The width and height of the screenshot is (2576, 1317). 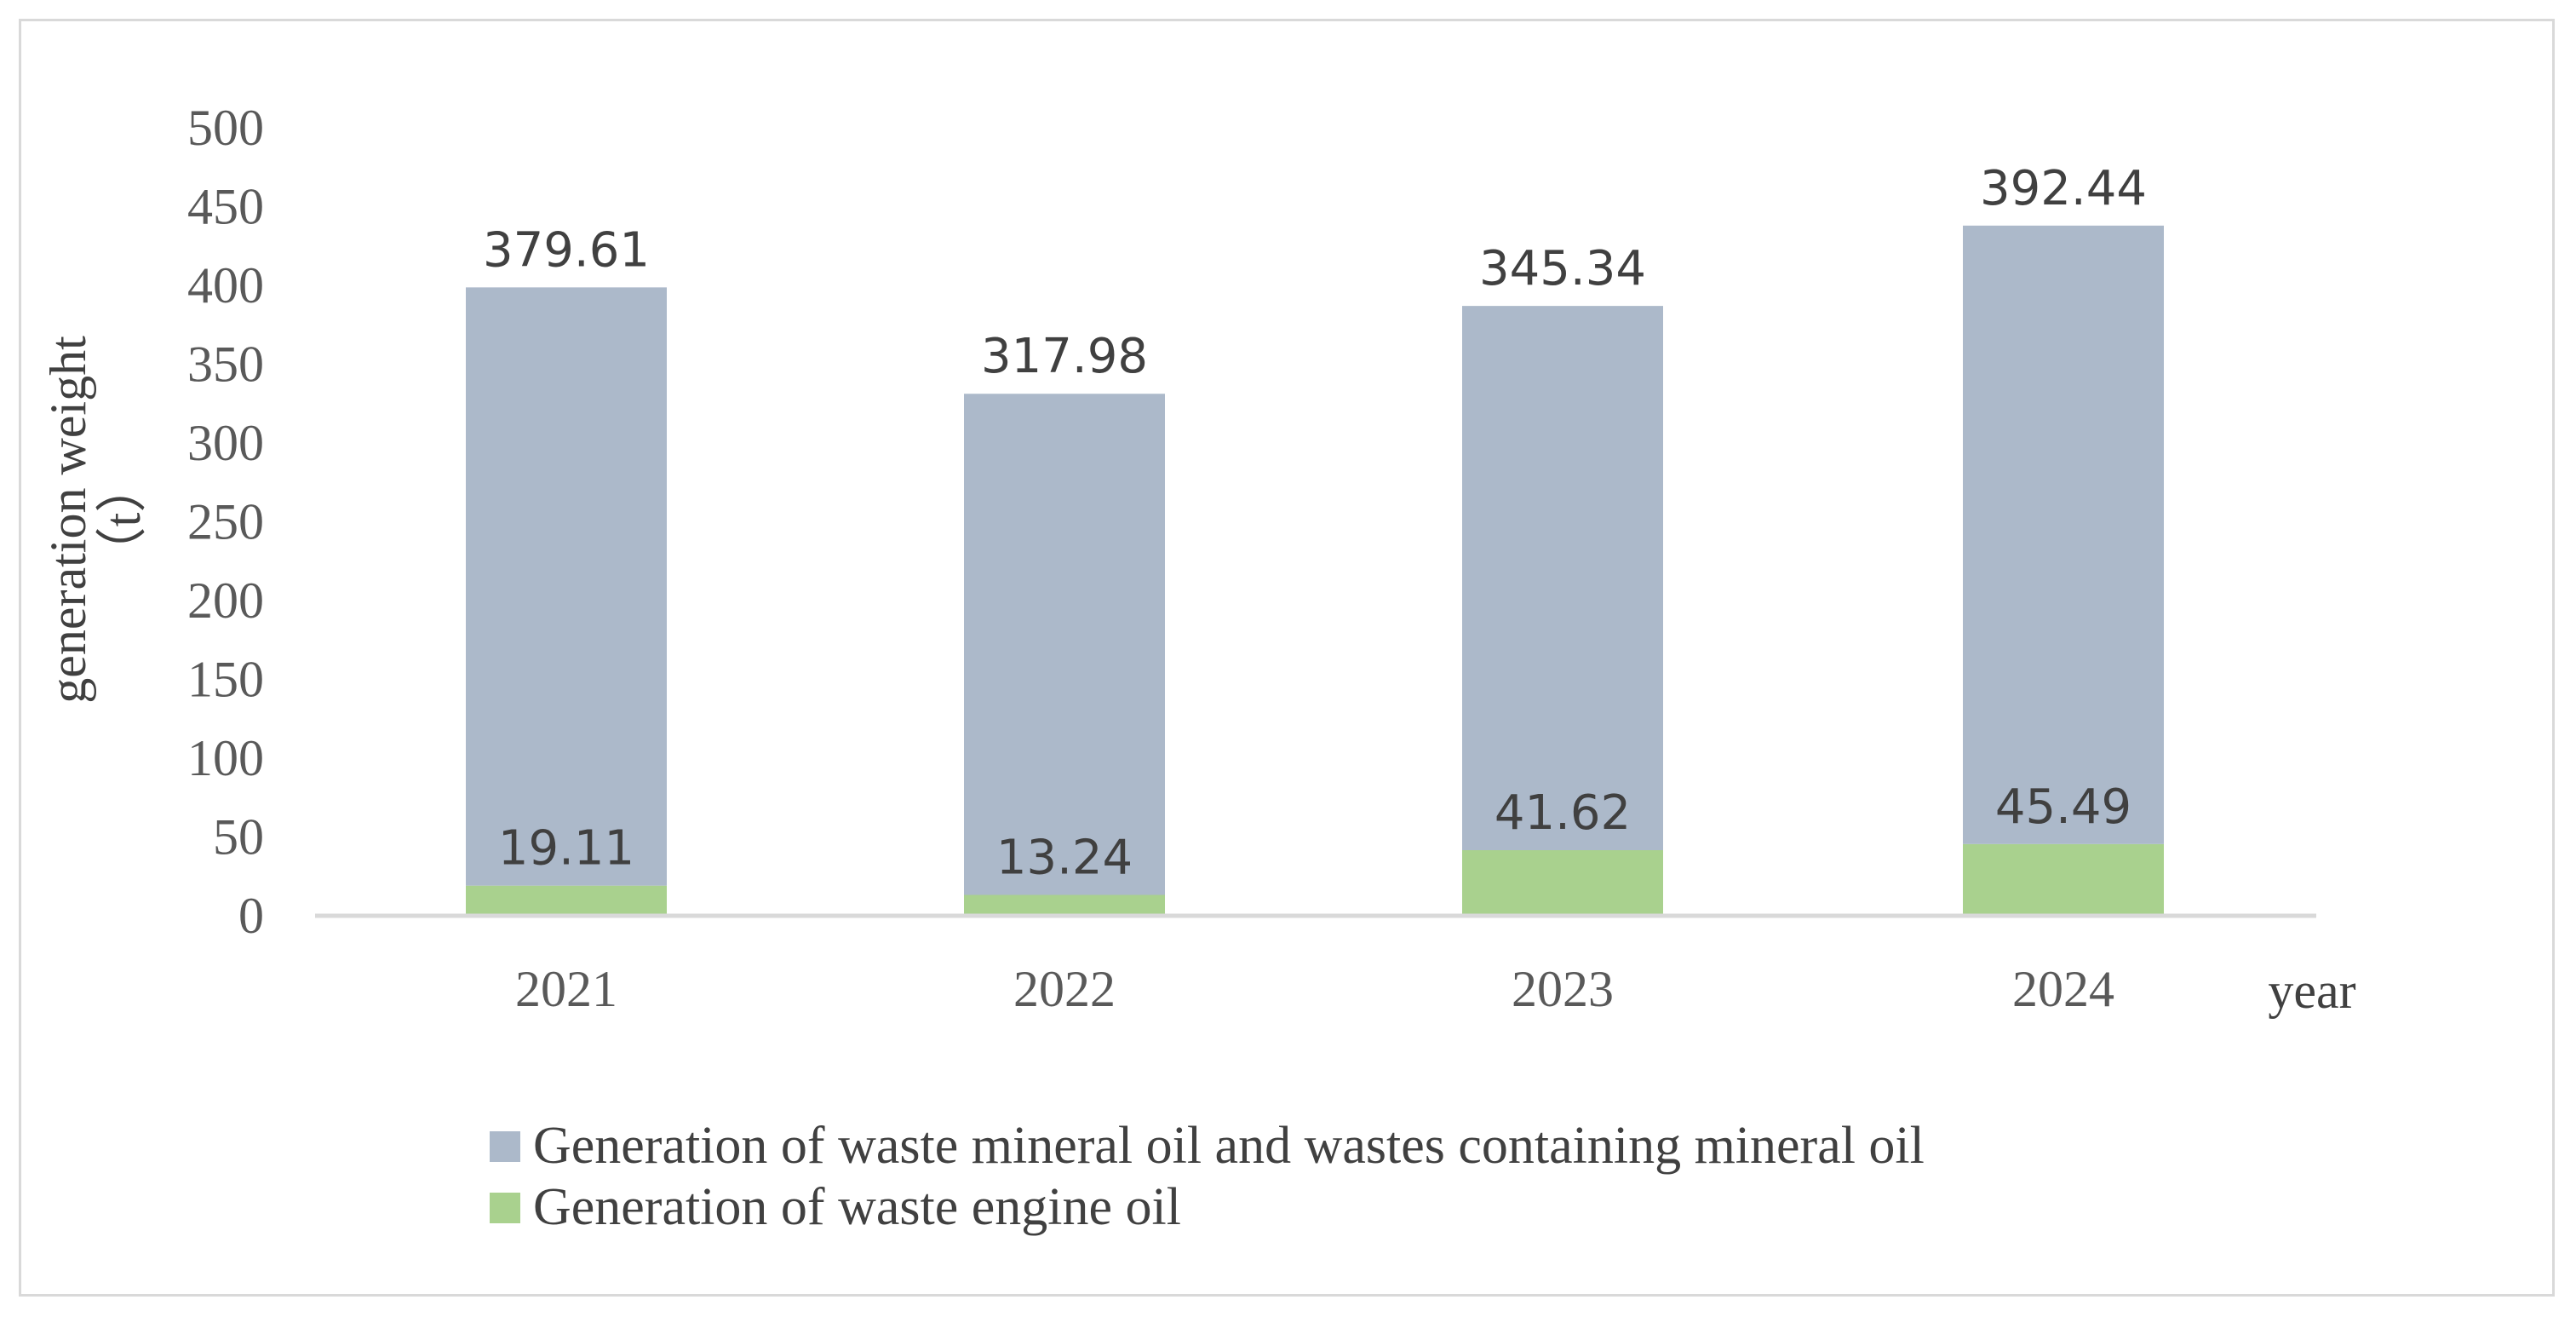 I want to click on y-axis-title: generation weight （t）, so click(x=95, y=520).